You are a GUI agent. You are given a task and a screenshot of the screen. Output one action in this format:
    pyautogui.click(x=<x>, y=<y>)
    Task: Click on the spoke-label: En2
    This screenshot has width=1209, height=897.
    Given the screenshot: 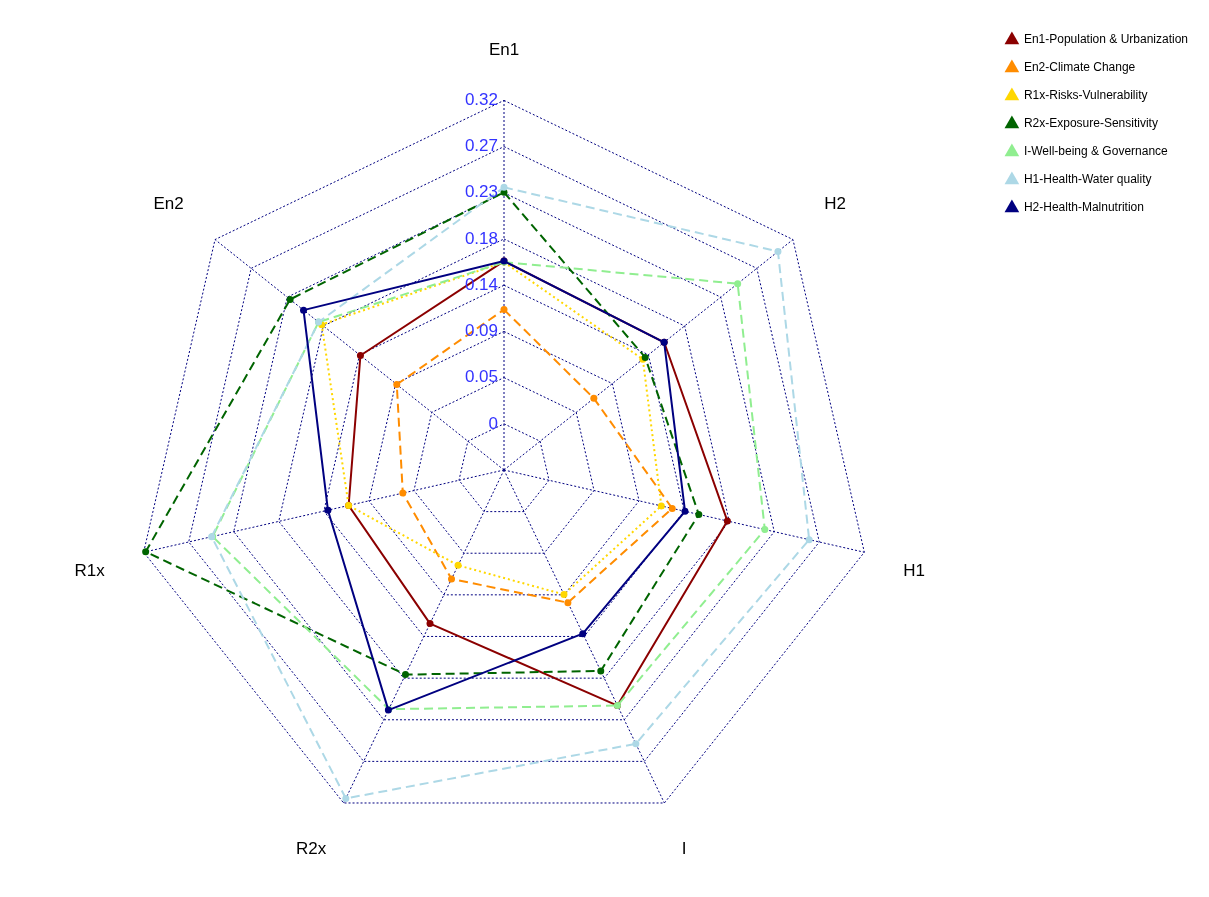 What is the action you would take?
    pyautogui.click(x=168, y=204)
    